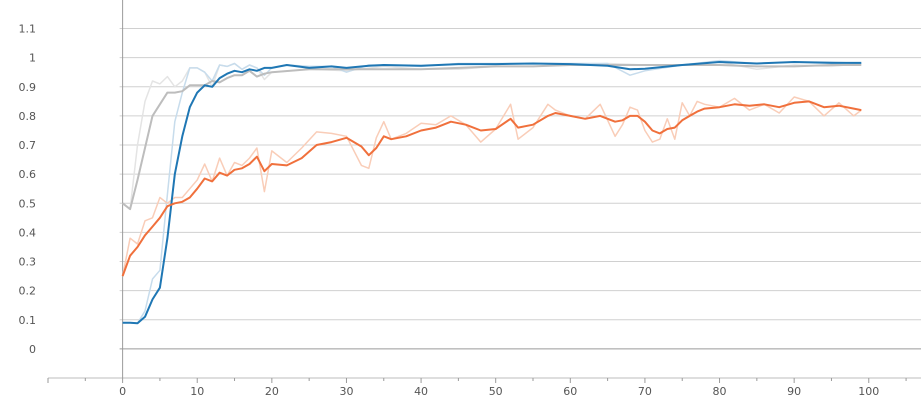  Describe the element at coordinates (346, 391) in the screenshot. I see `x-tick-label: 30` at that location.